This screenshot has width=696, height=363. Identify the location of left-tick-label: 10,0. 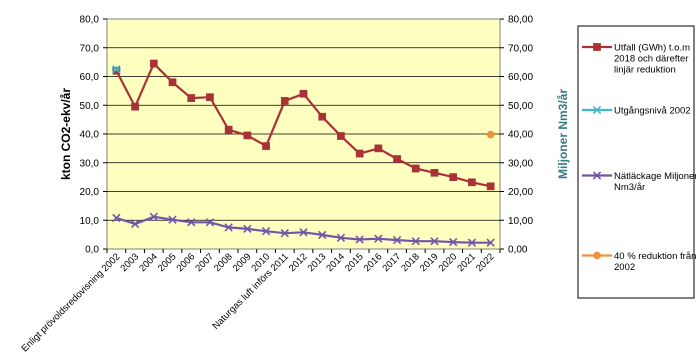
(90, 221).